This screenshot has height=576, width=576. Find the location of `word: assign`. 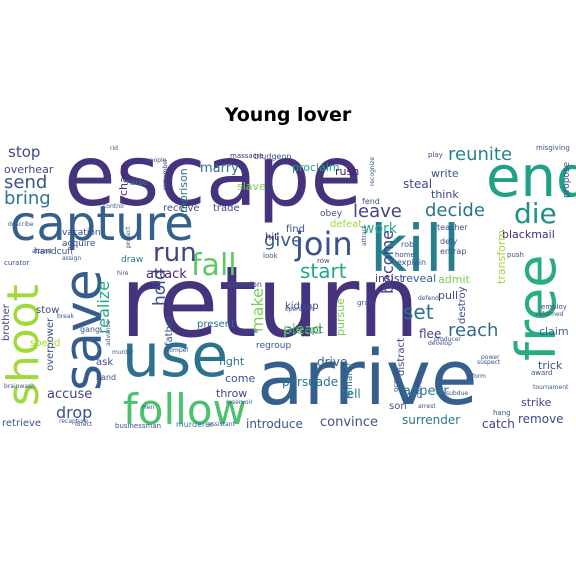

word: assign is located at coordinates (72, 258).